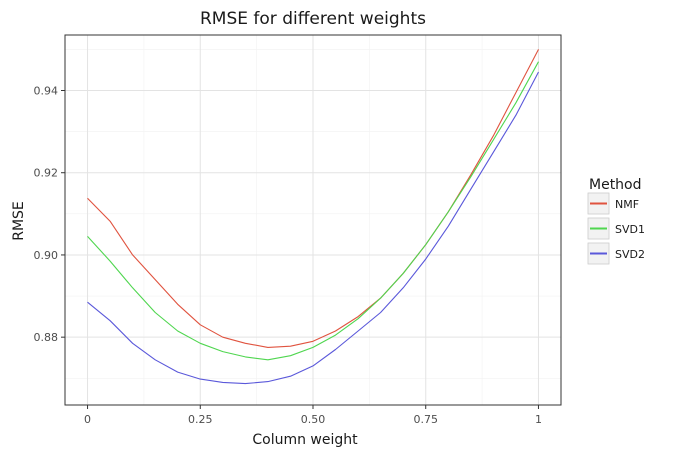  What do you see at coordinates (46, 173) in the screenshot?
I see `y-tick-label: 0.92` at bounding box center [46, 173].